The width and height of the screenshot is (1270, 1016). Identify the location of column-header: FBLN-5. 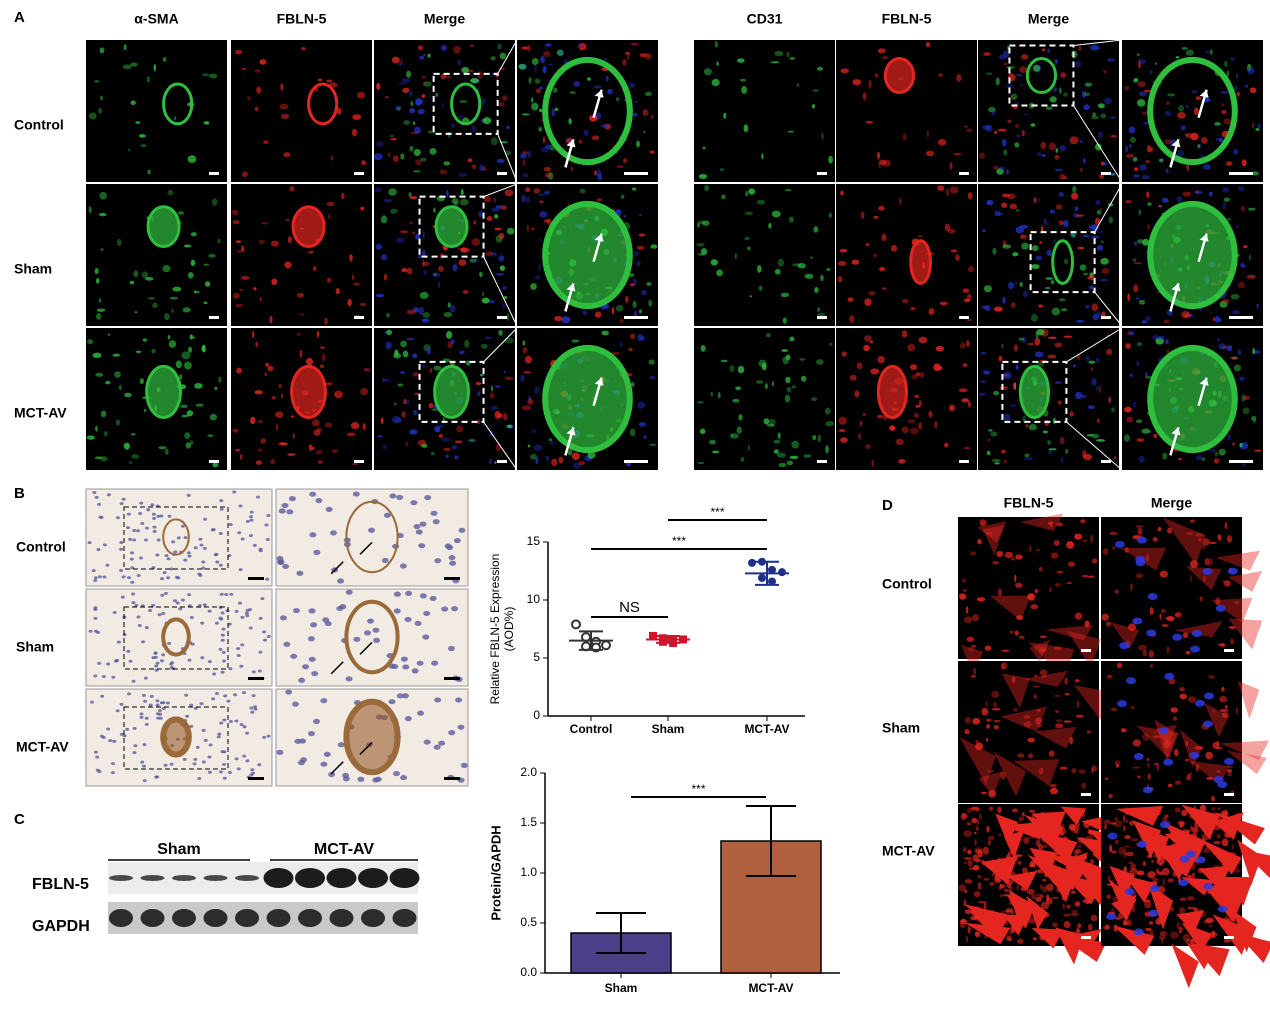
(907, 19).